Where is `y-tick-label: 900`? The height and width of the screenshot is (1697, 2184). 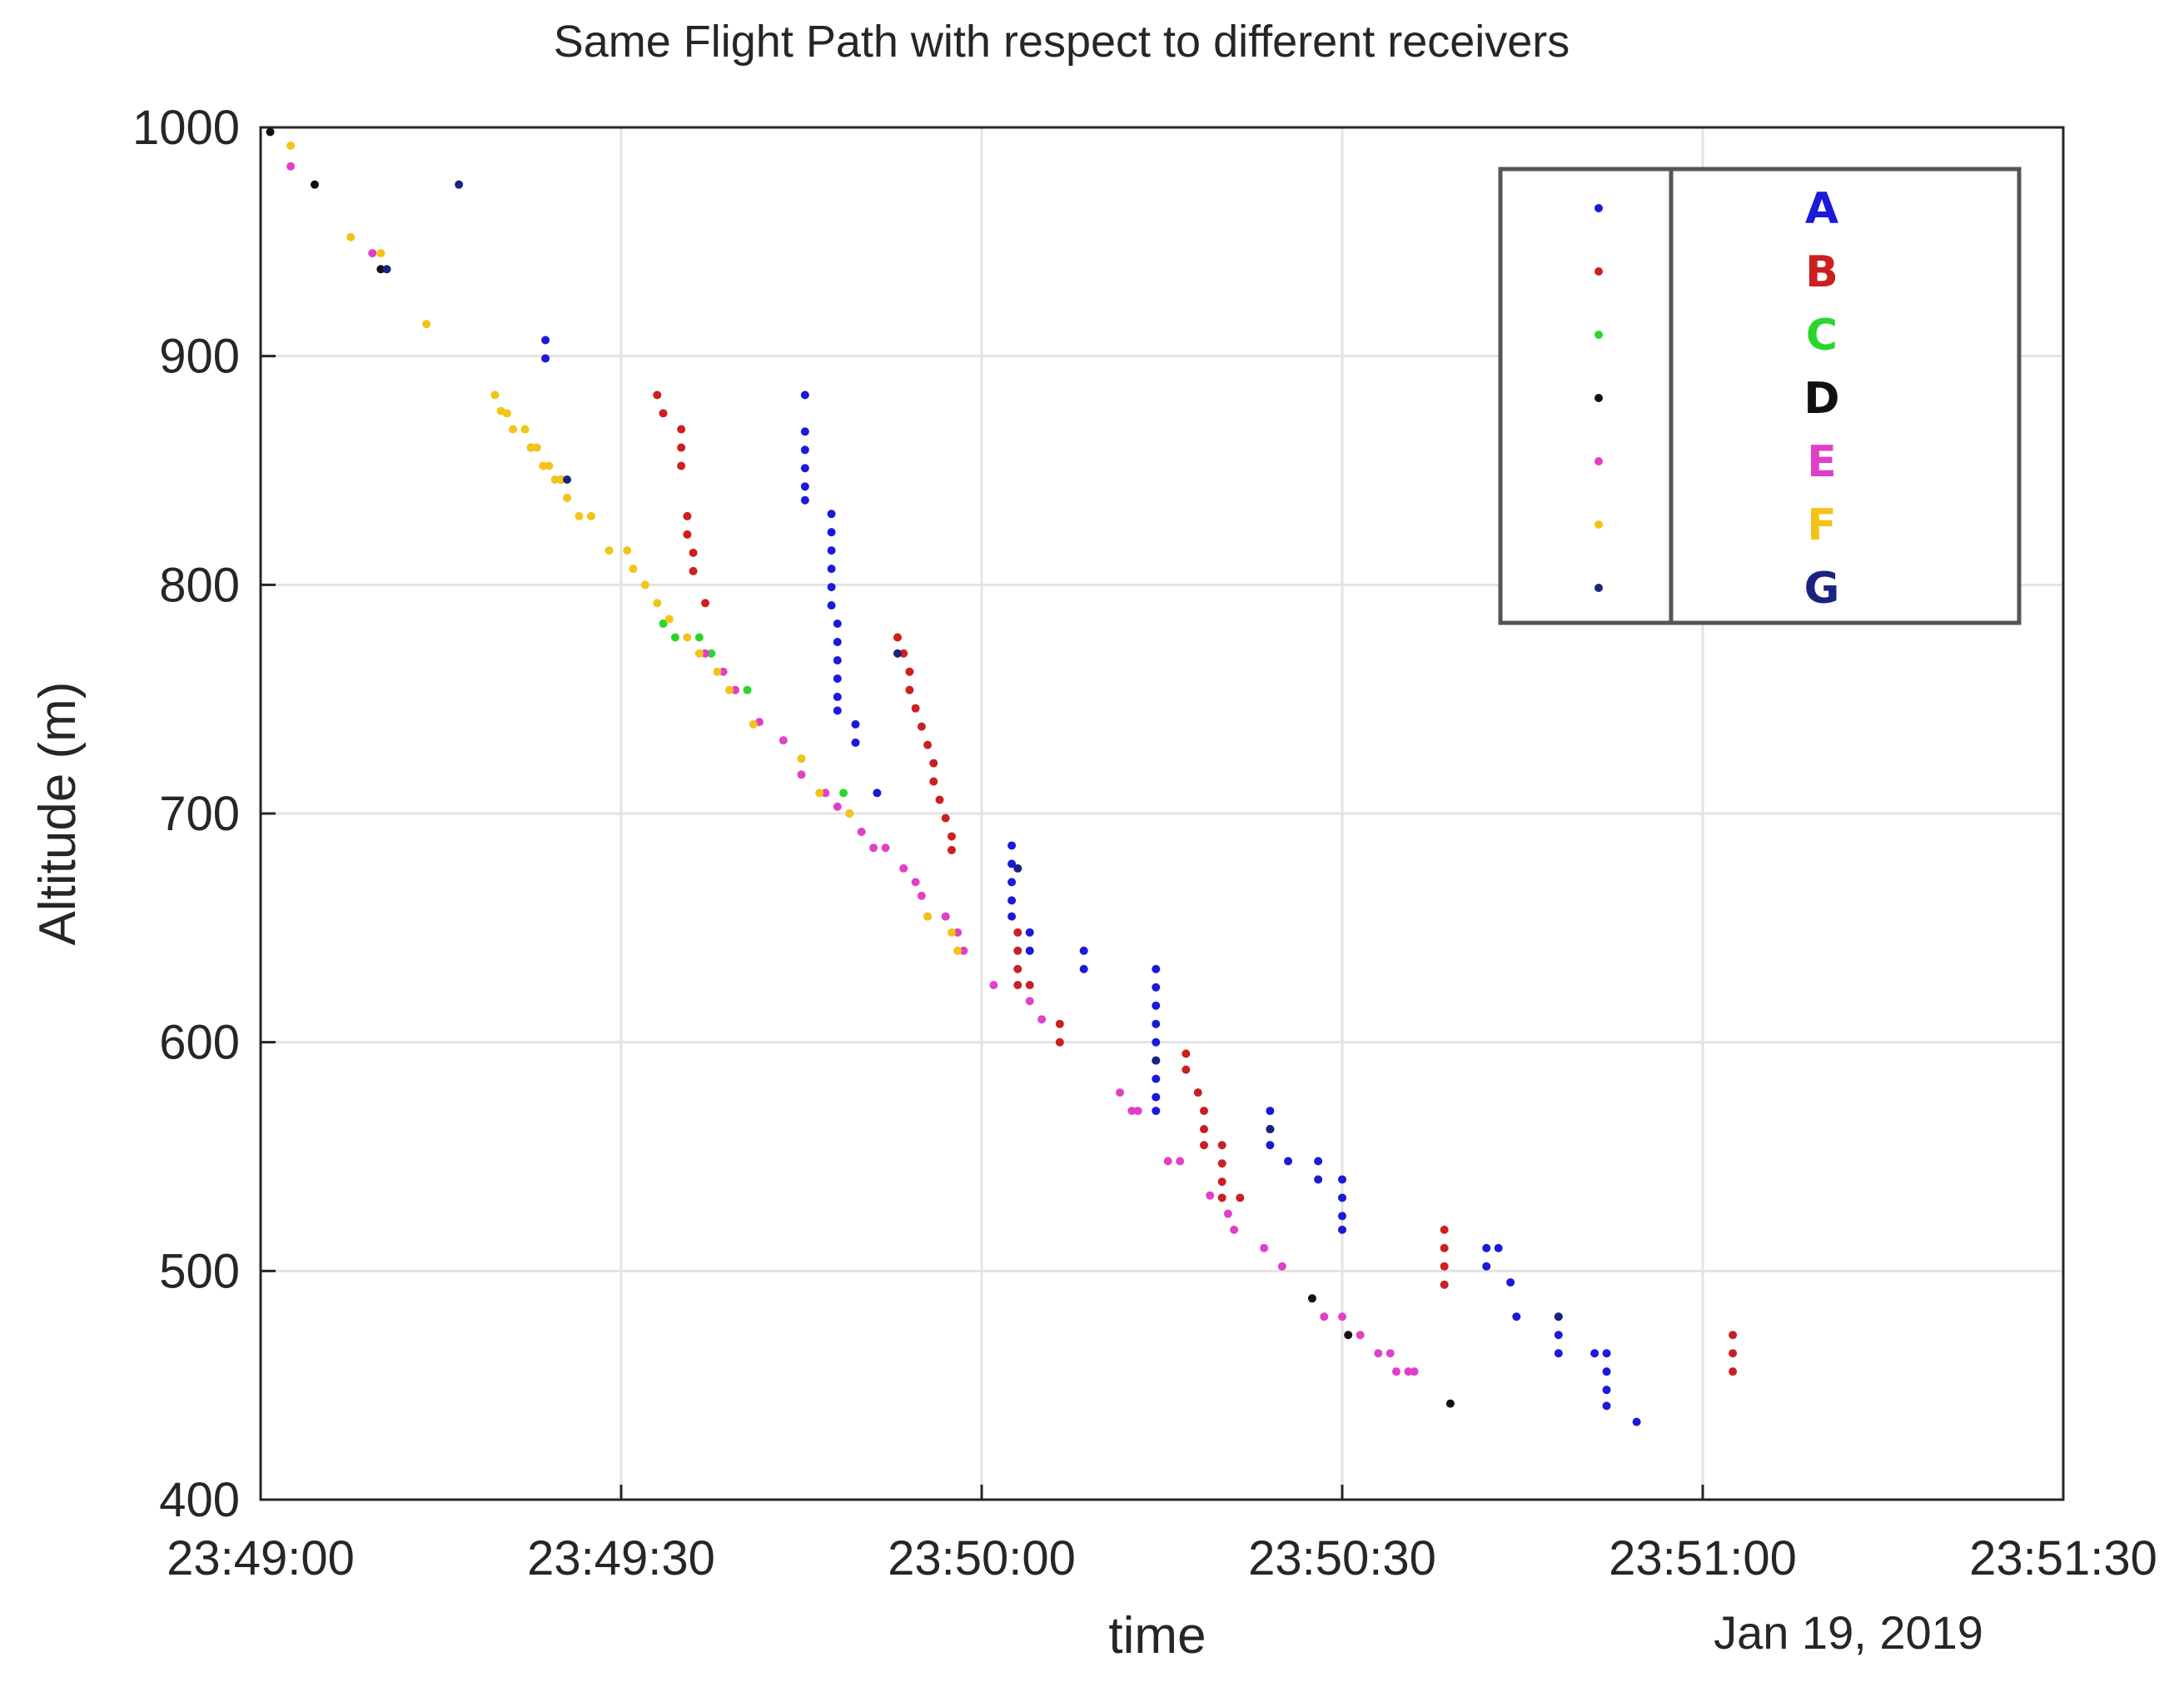
y-tick-label: 900 is located at coordinates (199, 357).